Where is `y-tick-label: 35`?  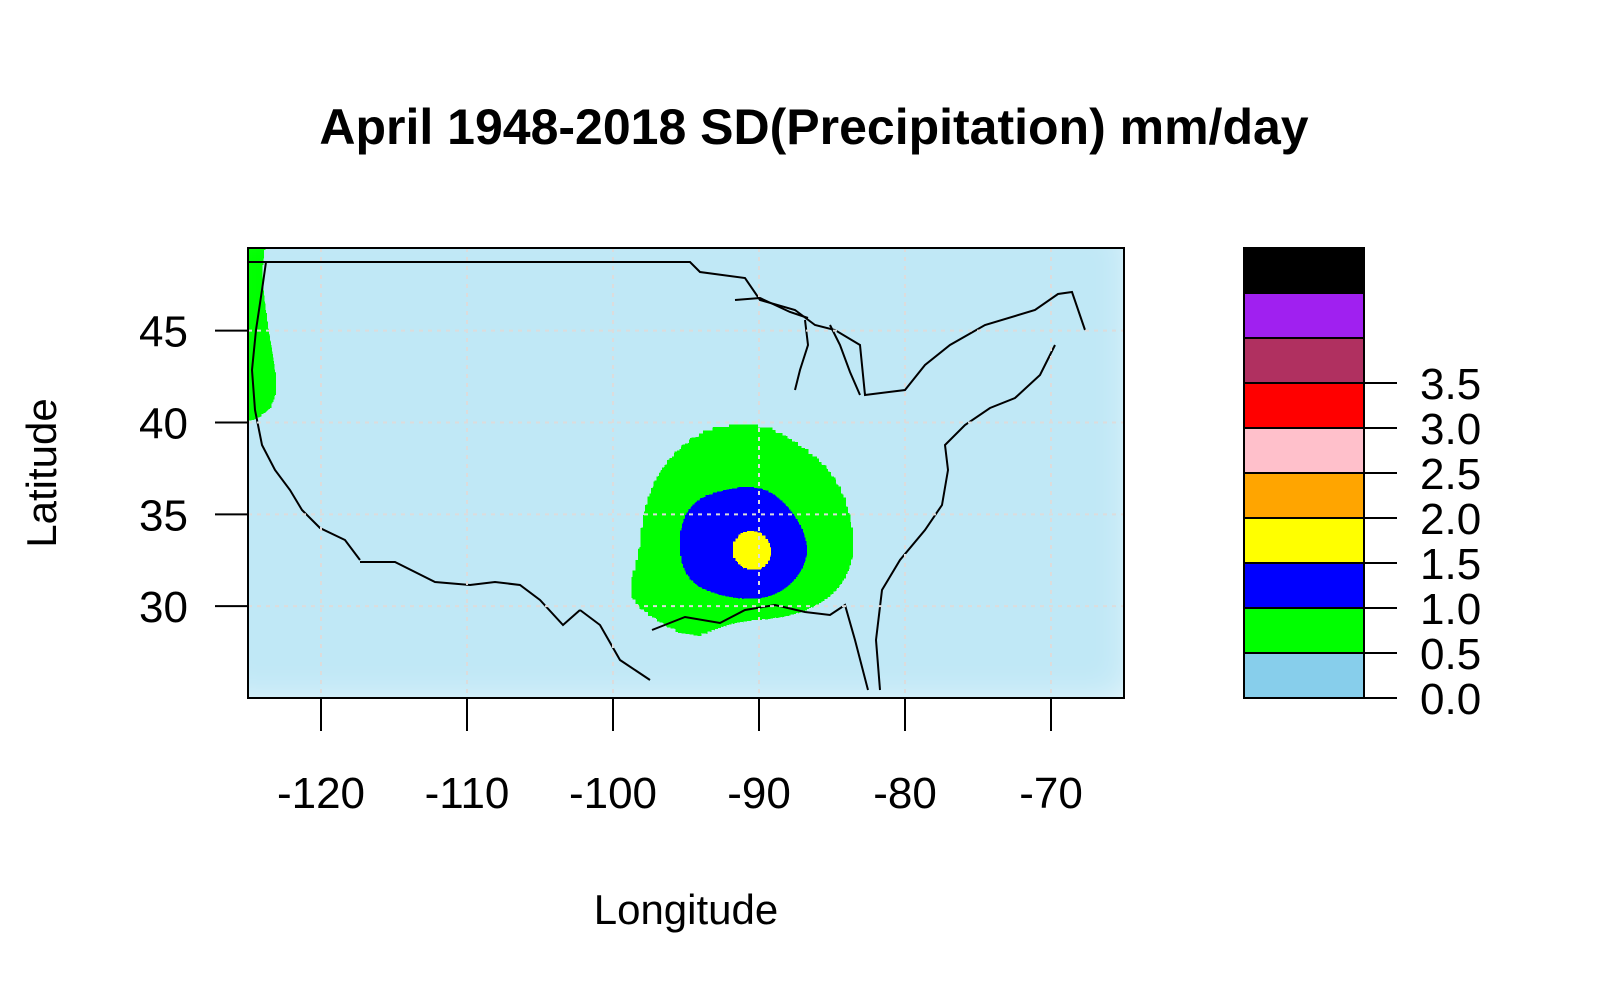 y-tick-label: 35 is located at coordinates (163, 515).